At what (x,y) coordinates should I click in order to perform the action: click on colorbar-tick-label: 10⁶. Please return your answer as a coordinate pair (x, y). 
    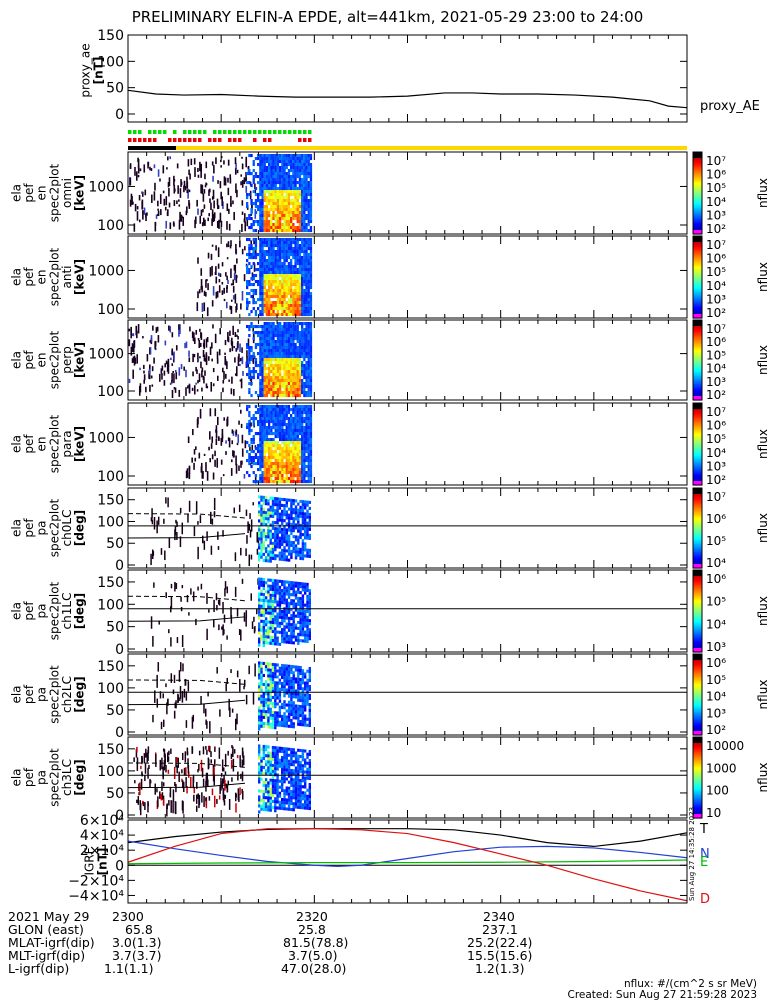
    Looking at the image, I should click on (716, 342).